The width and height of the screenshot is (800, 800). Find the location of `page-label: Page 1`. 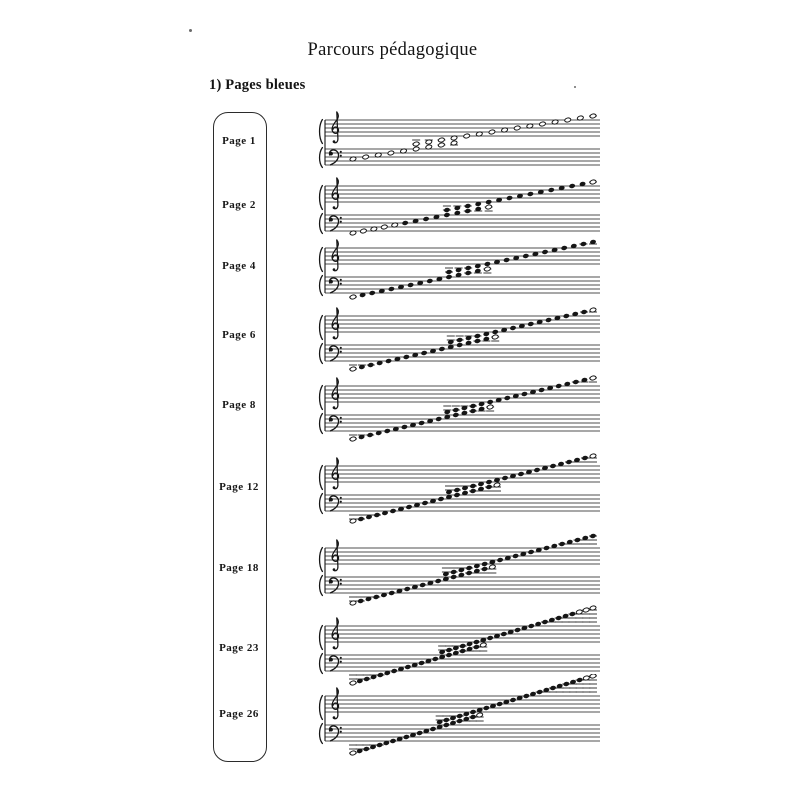

page-label: Page 1 is located at coordinates (239, 141).